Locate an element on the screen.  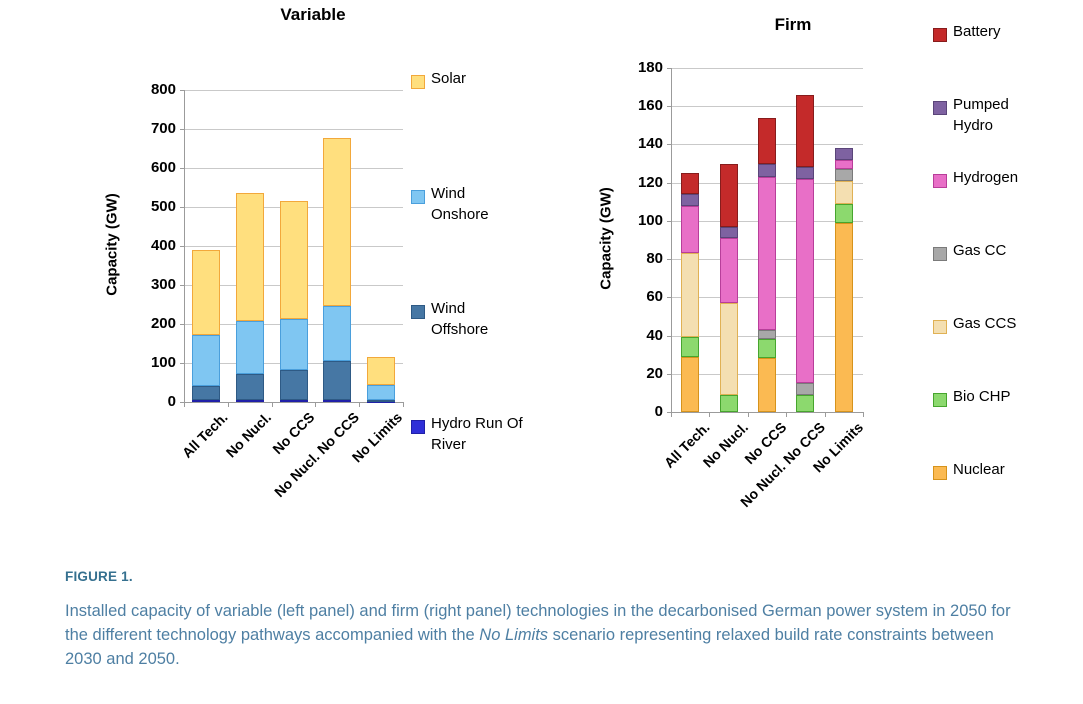
legend-label: Gas CCS is located at coordinates (985, 323).